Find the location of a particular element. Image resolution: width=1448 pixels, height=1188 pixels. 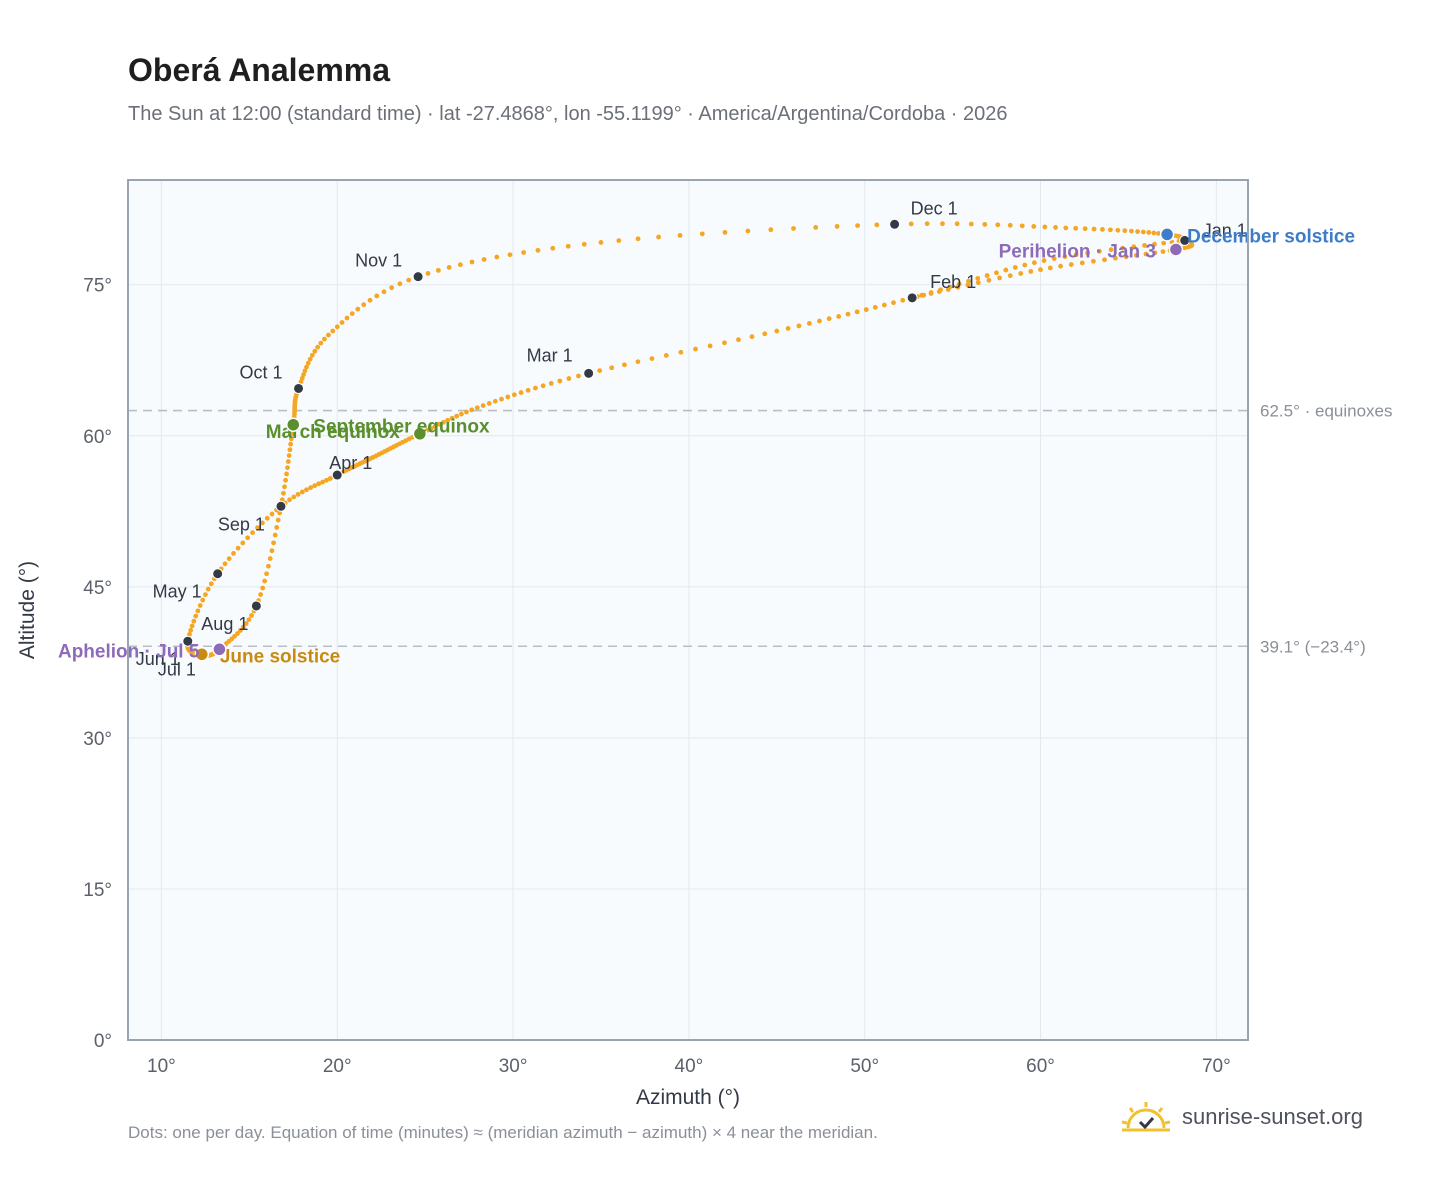

y-tick-label: 0° is located at coordinates (103, 1041).